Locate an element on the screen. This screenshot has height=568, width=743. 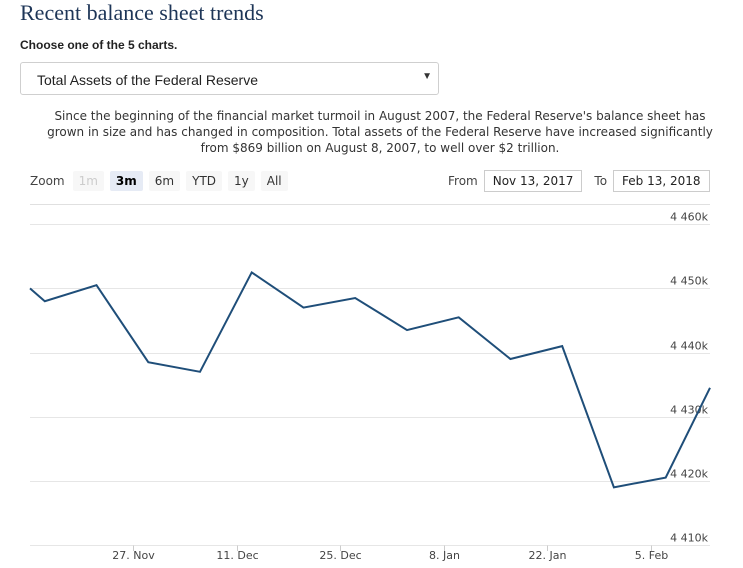
y-tick-label: 4 420k is located at coordinates (689, 474).